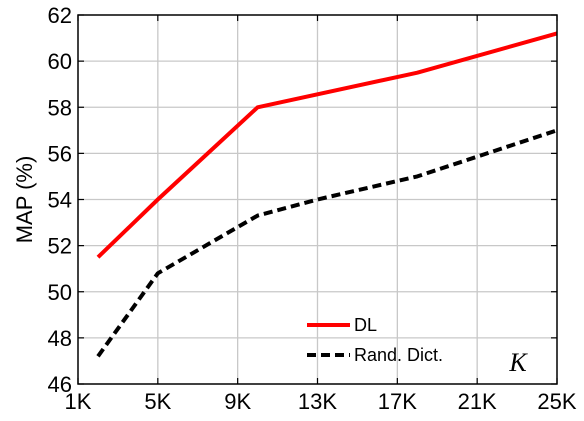 This screenshot has width=584, height=421. Describe the element at coordinates (60, 338) in the screenshot. I see `y-tick-label: 48` at that location.